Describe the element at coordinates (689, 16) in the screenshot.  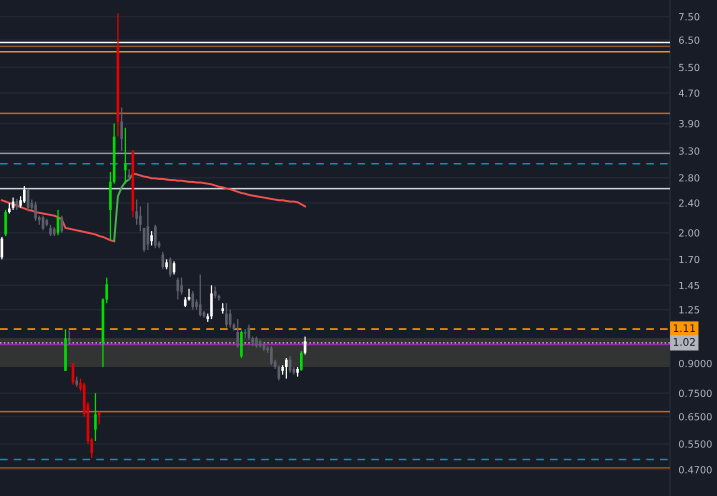
I see `y-tick-label: 7.50` at that location.